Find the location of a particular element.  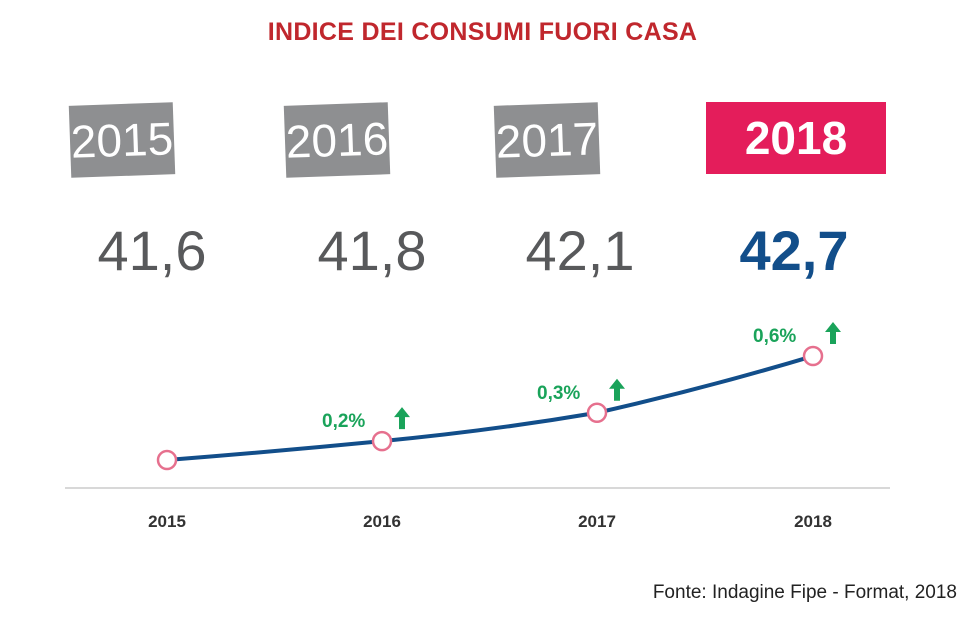

x-tick-label-2016: 2016 is located at coordinates (382, 521).